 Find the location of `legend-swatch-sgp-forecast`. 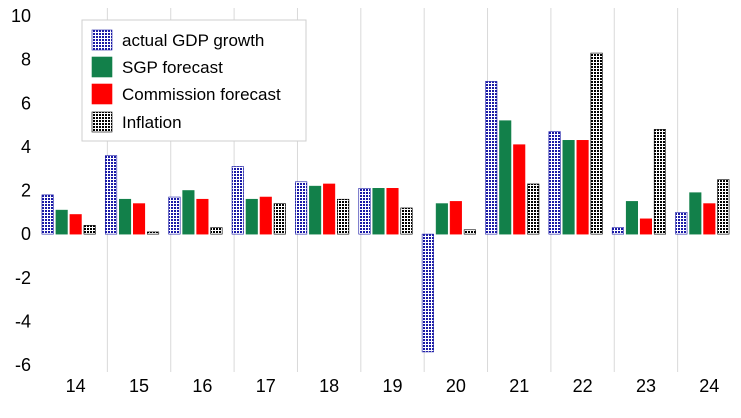

legend-swatch-sgp-forecast is located at coordinates (102, 67).